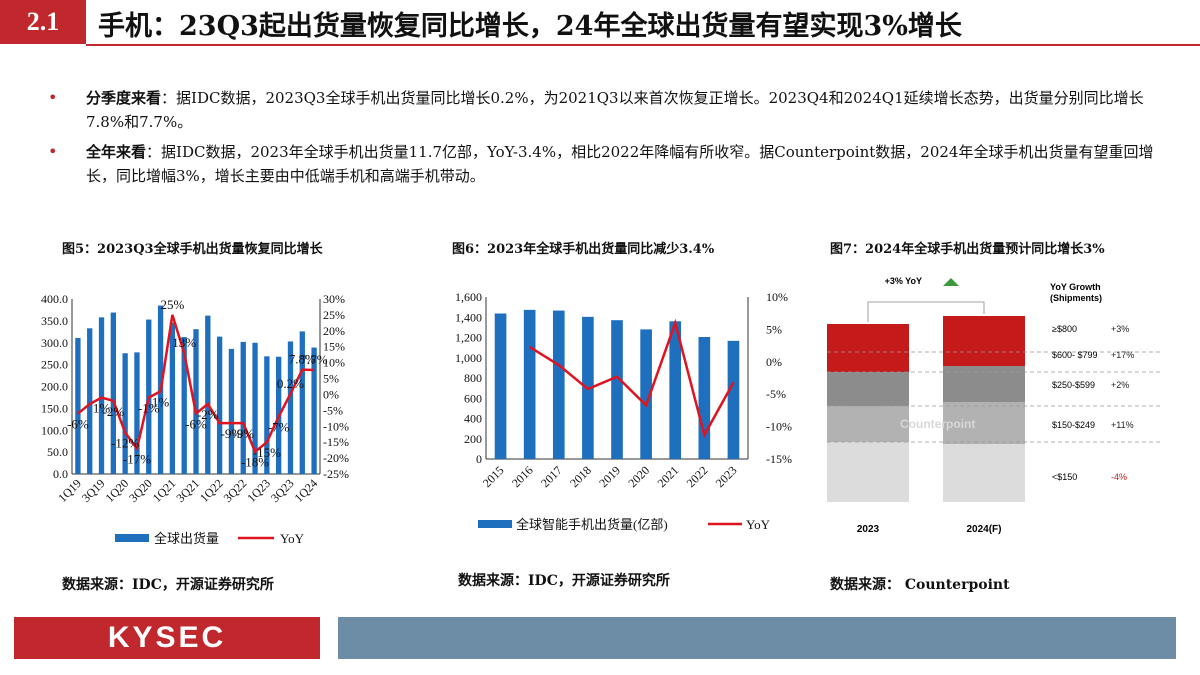 Image resolution: width=1200 pixels, height=675 pixels. Describe the element at coordinates (1075, 355) in the screenshot. I see `legend-price-band: $600- $799` at that location.